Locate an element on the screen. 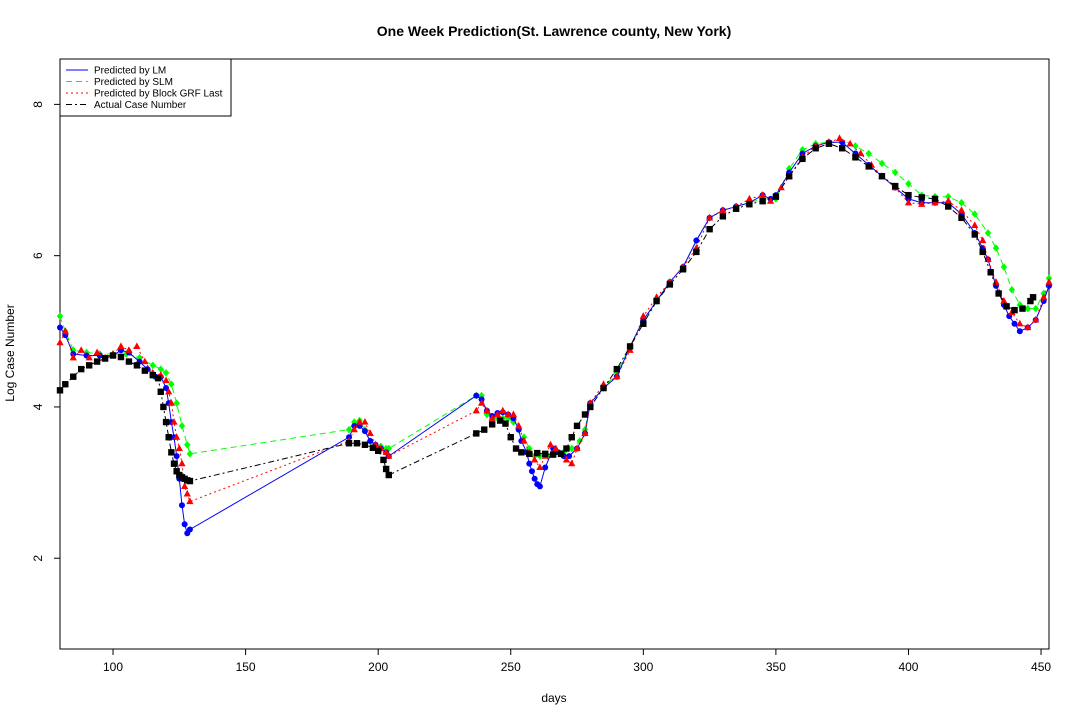  x-tick-label: 250 is located at coordinates (511, 667).